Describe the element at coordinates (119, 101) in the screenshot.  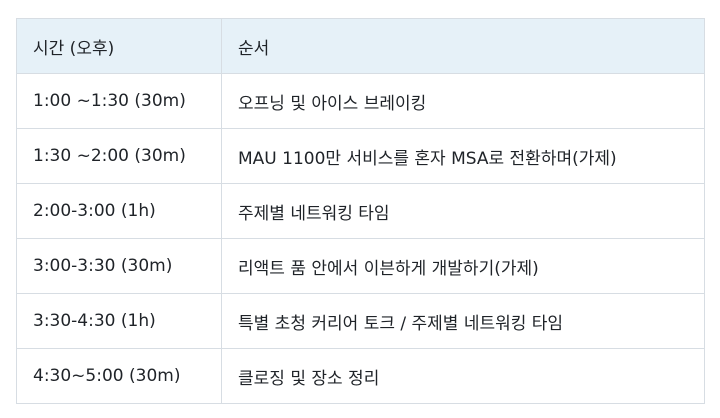
I see `time-cell: 1:00 ~1:30 (30m)` at that location.